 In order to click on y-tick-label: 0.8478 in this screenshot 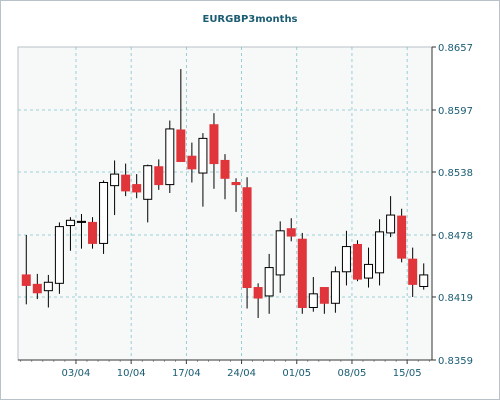, I will do `click(455, 236)`.